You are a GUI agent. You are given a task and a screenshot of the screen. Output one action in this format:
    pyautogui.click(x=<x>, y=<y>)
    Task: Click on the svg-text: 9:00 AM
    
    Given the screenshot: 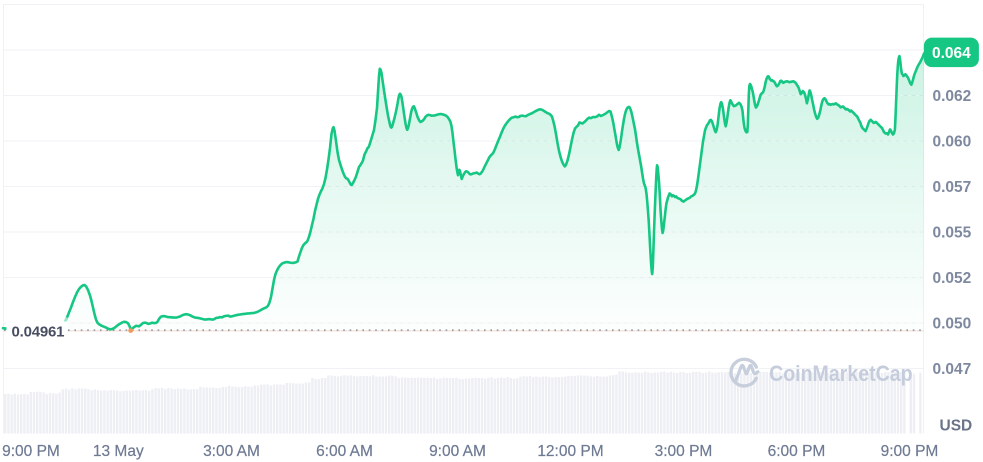 What is the action you would take?
    pyautogui.click(x=457, y=451)
    